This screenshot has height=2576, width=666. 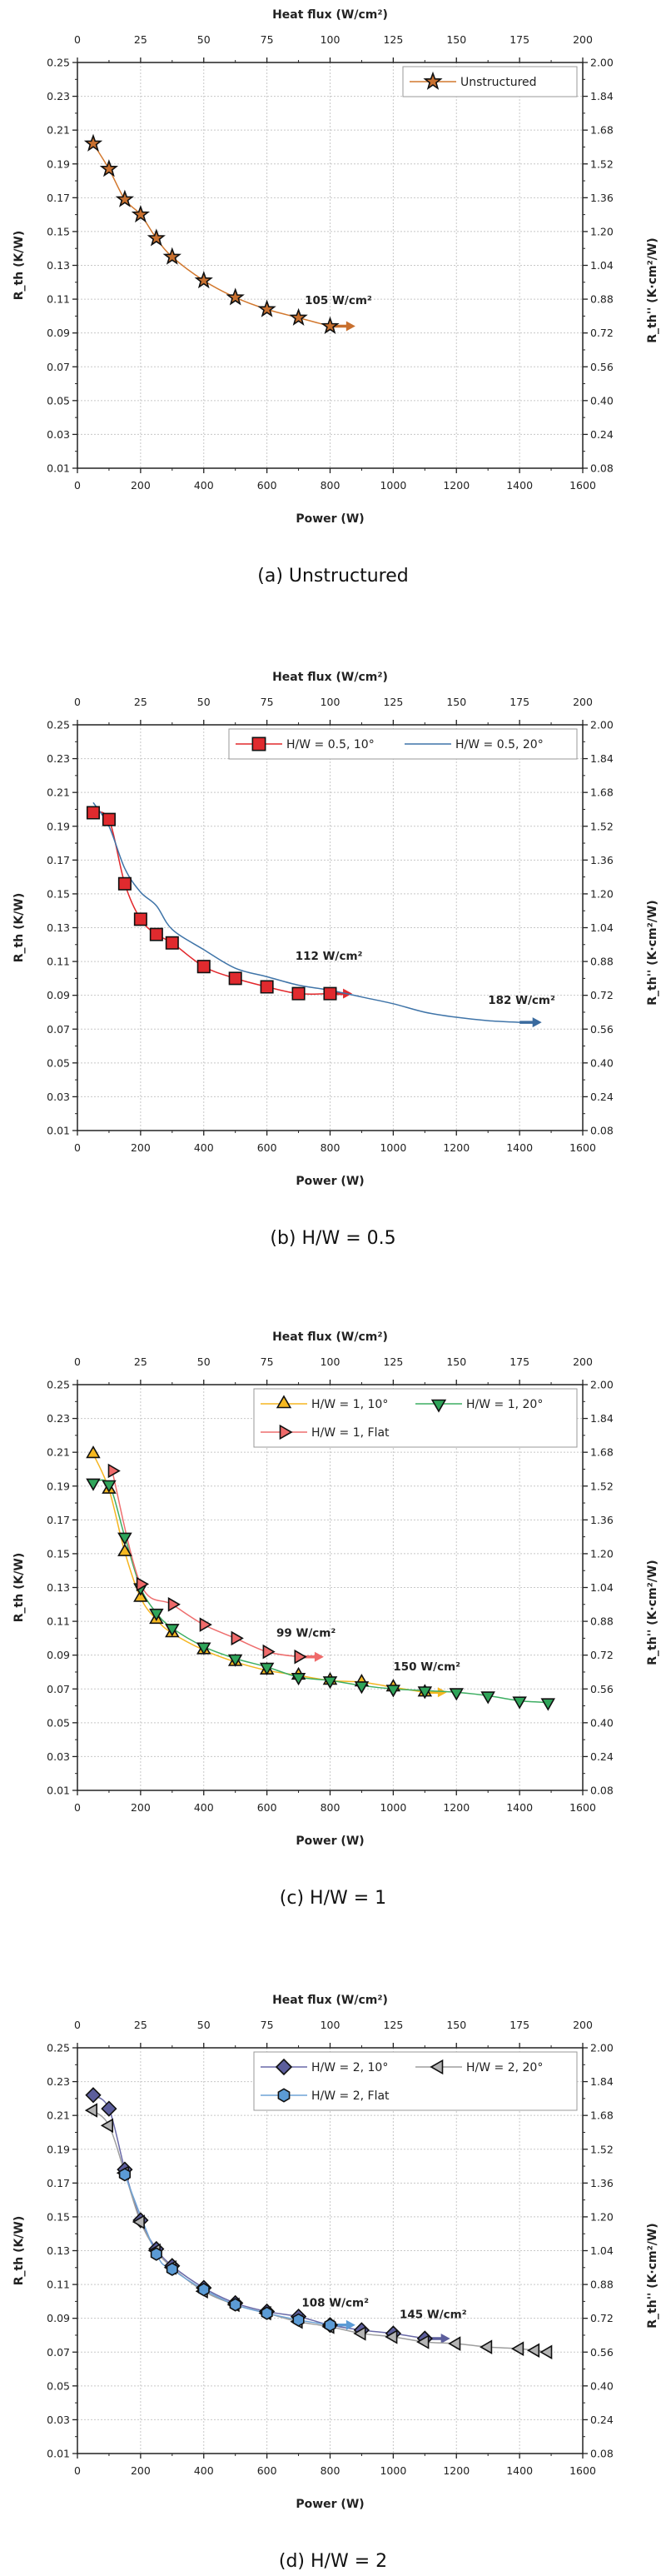 What do you see at coordinates (393, 2025) in the screenshot?
I see `x2-tick-label: 125` at bounding box center [393, 2025].